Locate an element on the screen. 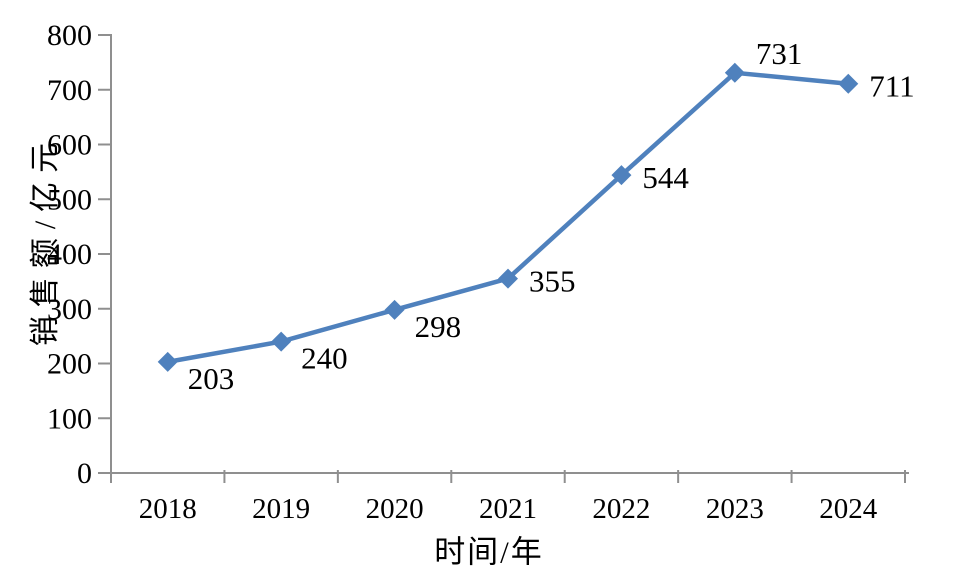 This screenshot has width=957, height=586. x-axis-tick-label: 2020 is located at coordinates (395, 509).